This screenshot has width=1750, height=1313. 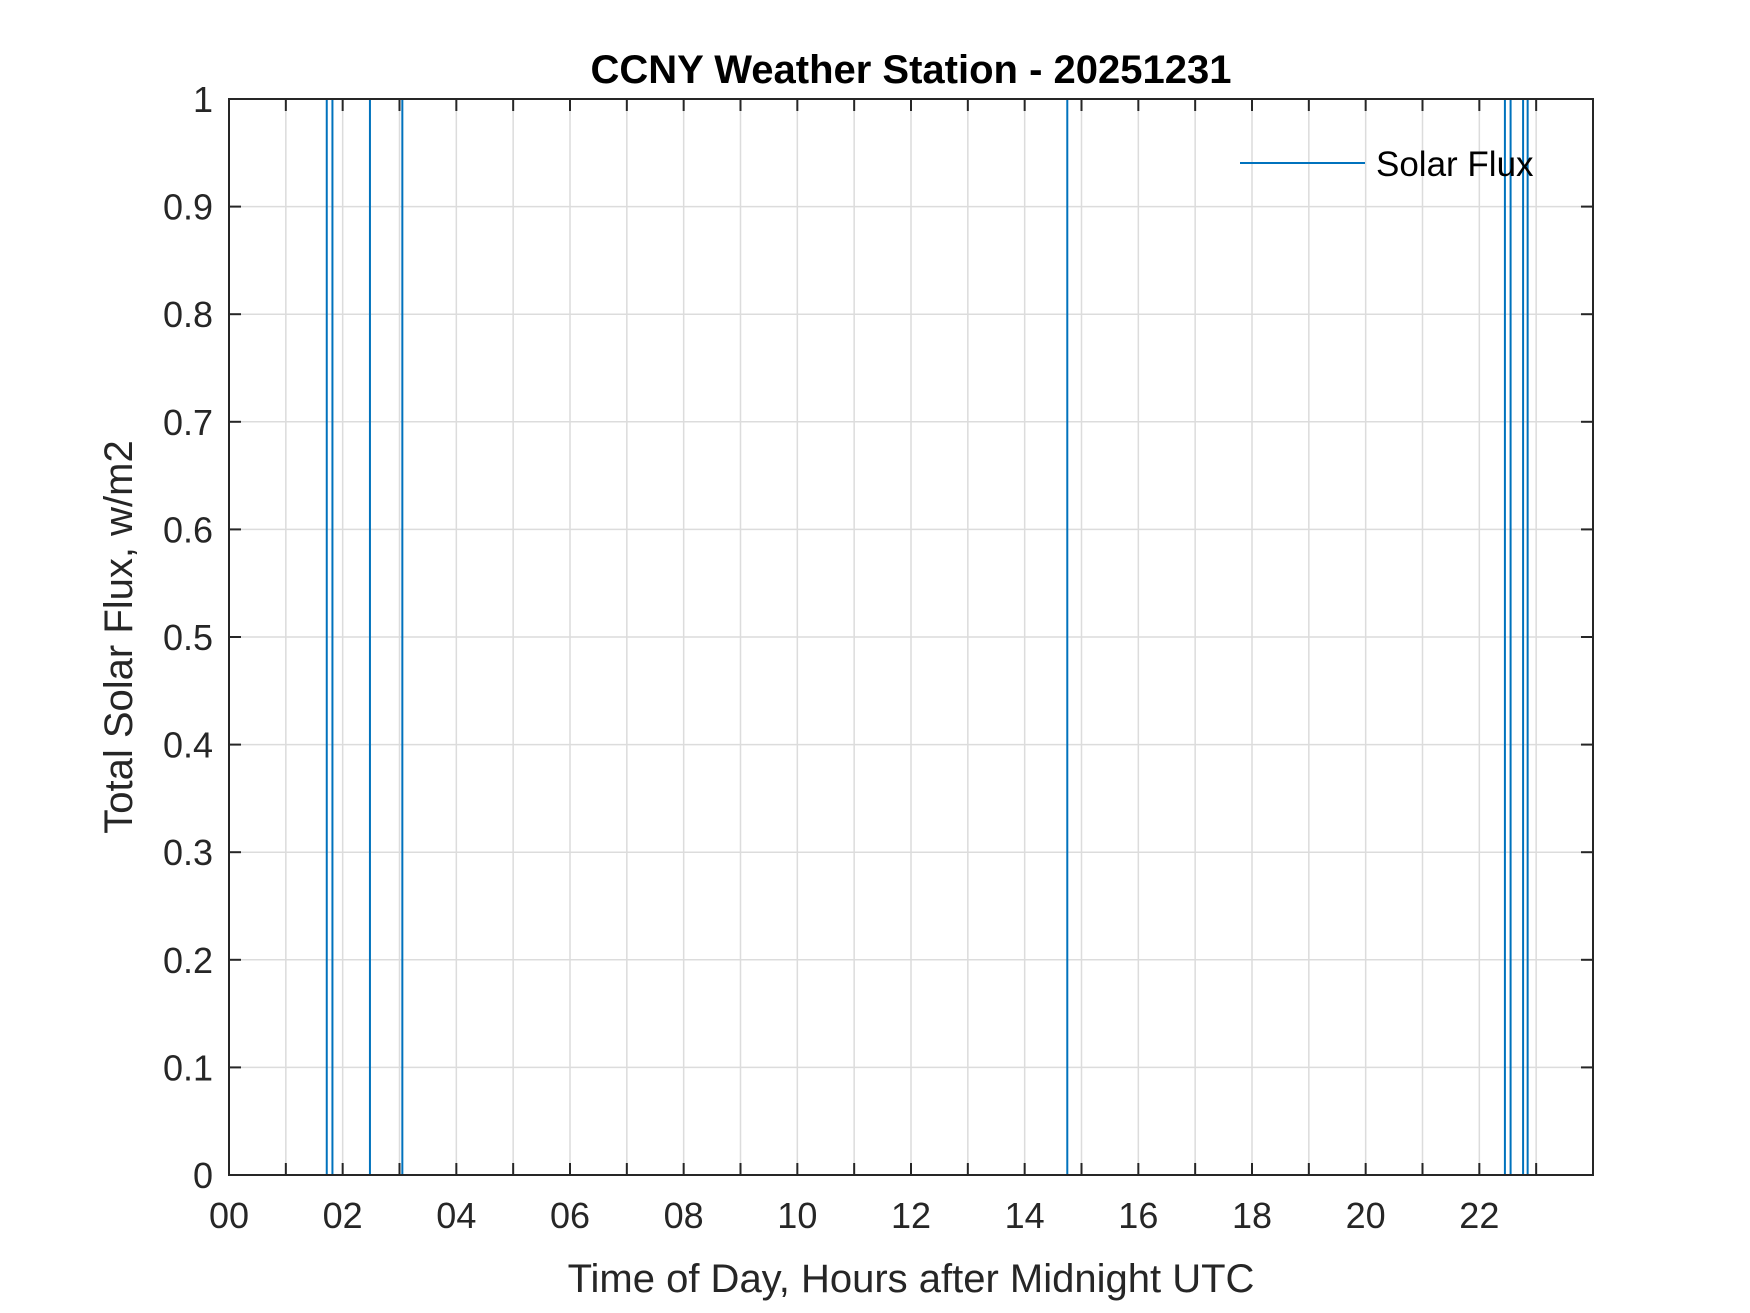 What do you see at coordinates (1138, 1215) in the screenshot?
I see `x-tick-label: 16` at bounding box center [1138, 1215].